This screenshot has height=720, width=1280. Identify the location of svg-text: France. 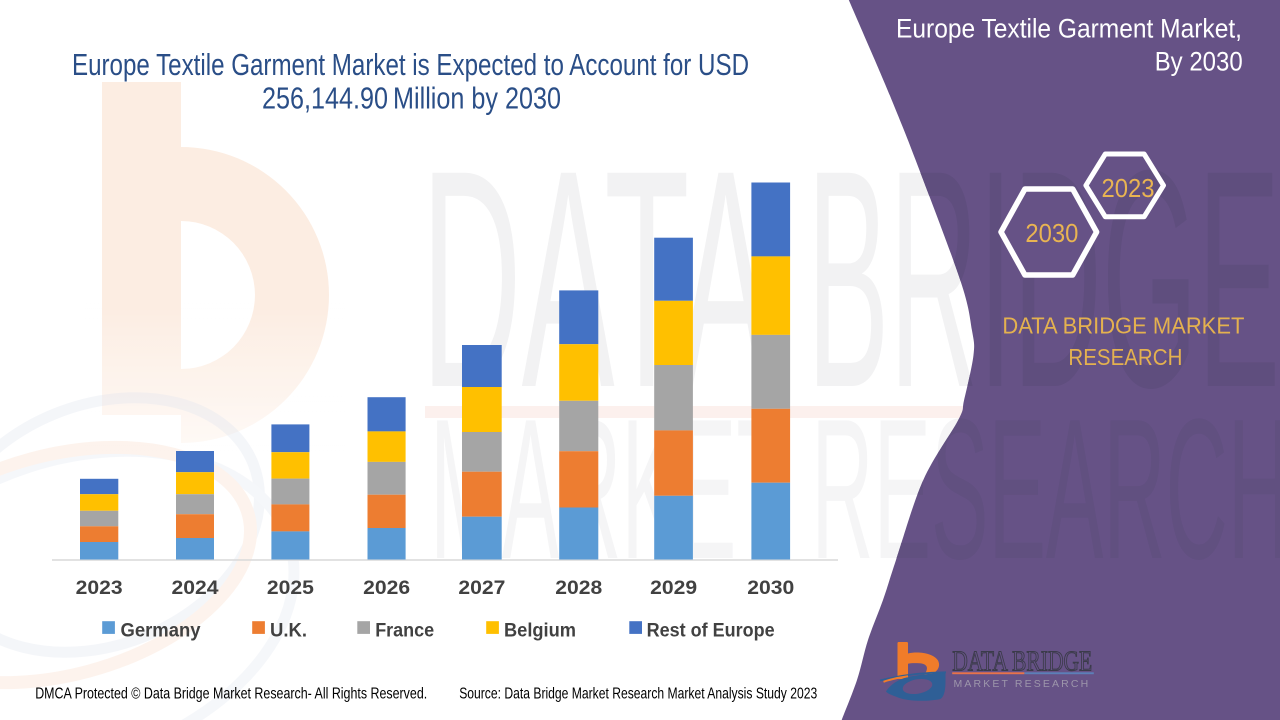
(404, 631).